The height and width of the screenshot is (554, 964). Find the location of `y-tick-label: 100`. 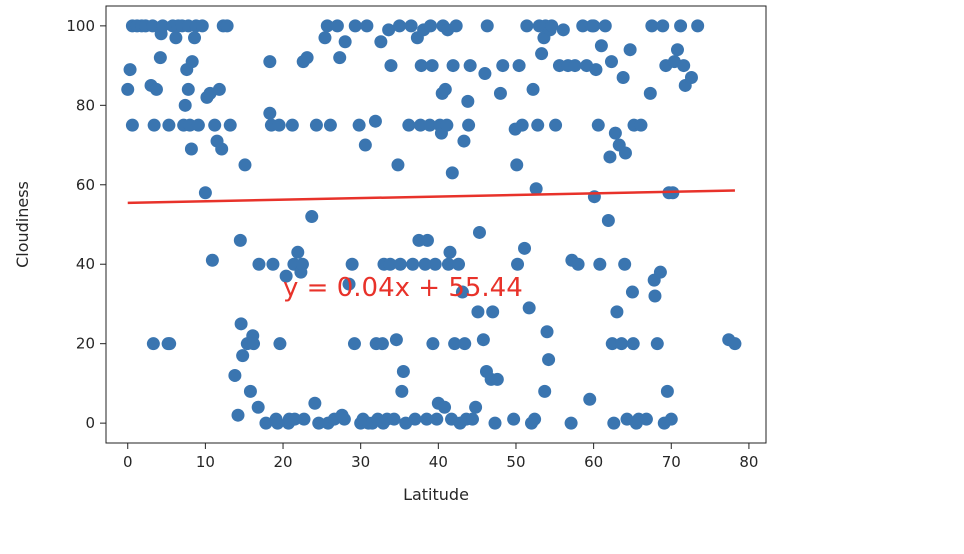

y-tick-label: 100 is located at coordinates (80, 26).